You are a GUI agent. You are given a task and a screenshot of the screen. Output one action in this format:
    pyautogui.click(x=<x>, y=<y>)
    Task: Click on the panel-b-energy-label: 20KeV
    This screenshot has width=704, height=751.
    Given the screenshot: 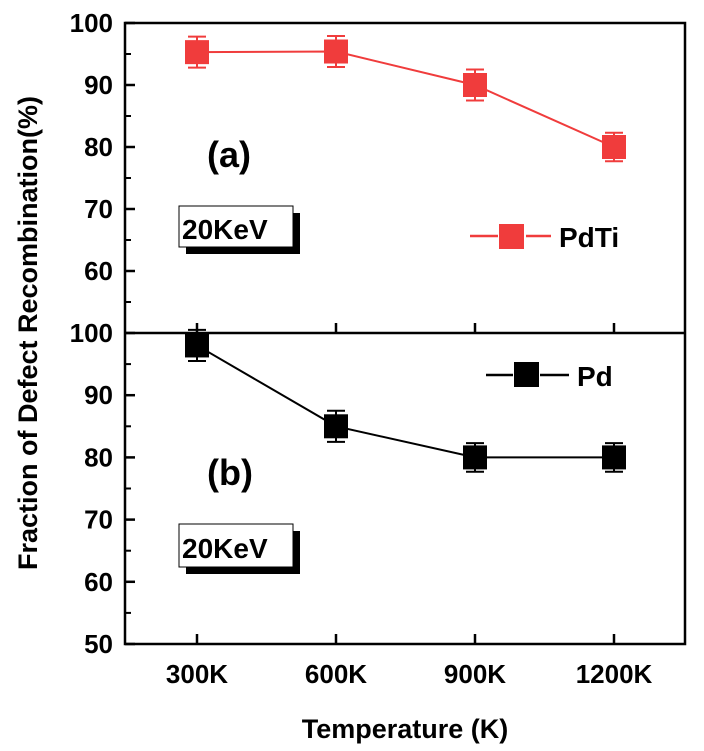 What is the action you would take?
    pyautogui.click(x=225, y=548)
    